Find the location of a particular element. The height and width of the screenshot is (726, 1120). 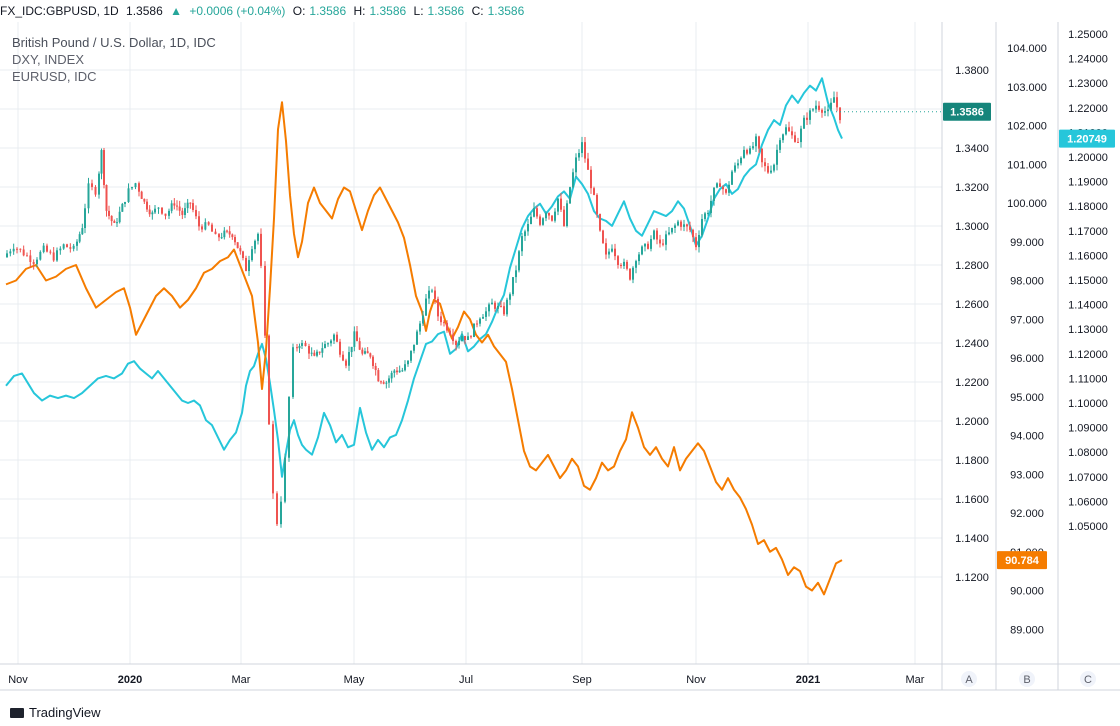

scale-c-tick-label: 1.05000 is located at coordinates (1088, 527).